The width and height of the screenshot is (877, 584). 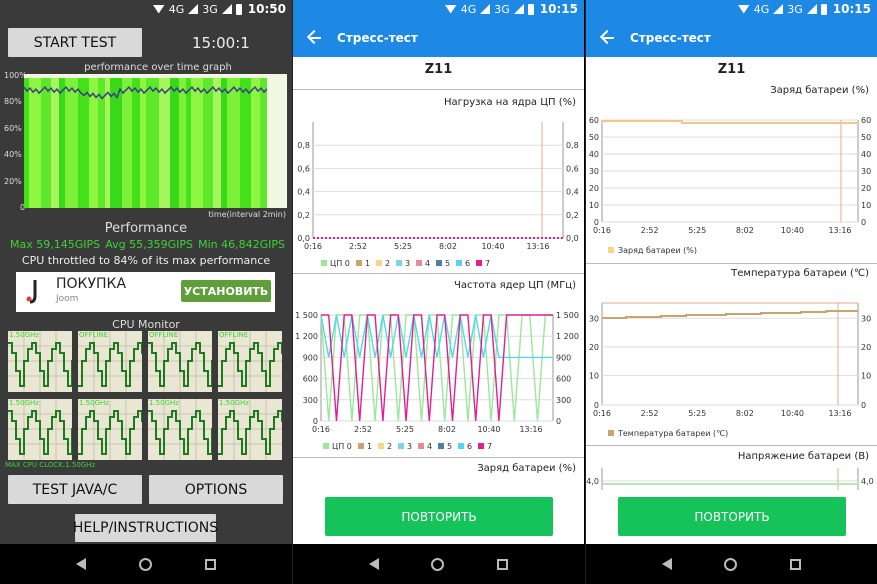 What do you see at coordinates (594, 375) in the screenshot?
I see `y-tick-label: 10` at bounding box center [594, 375].